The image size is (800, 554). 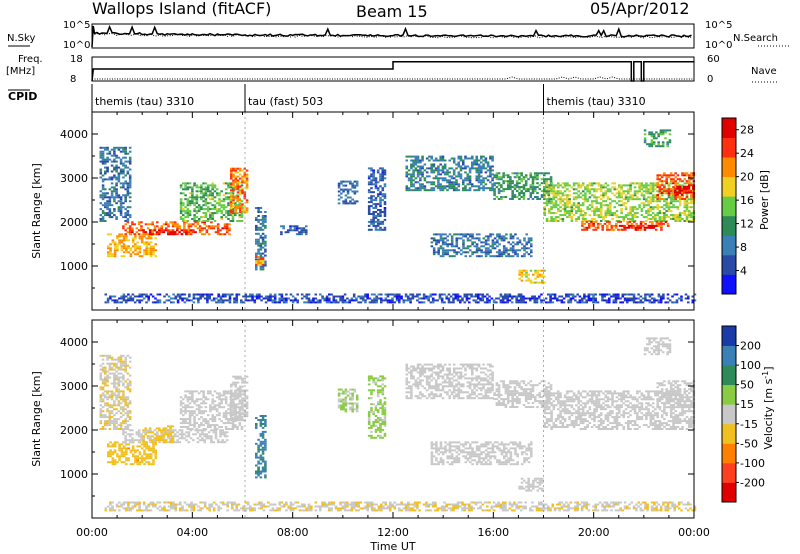 What do you see at coordinates (392, 69) in the screenshot?
I see `freq-panel: Freq. [MHz] 18 8 60 0 Nave` at bounding box center [392, 69].